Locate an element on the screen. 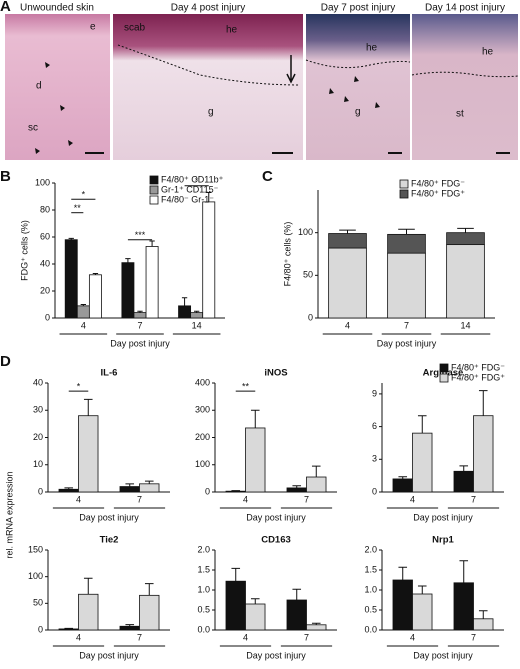 This screenshot has width=520, height=669. y-tick-label: 80 is located at coordinates (45, 209).